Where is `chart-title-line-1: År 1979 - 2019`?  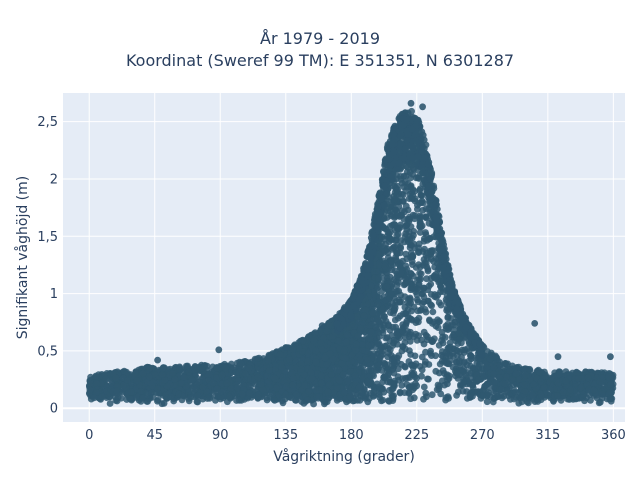
chart-title-line-1: År 1979 - 2019 is located at coordinates (320, 38).